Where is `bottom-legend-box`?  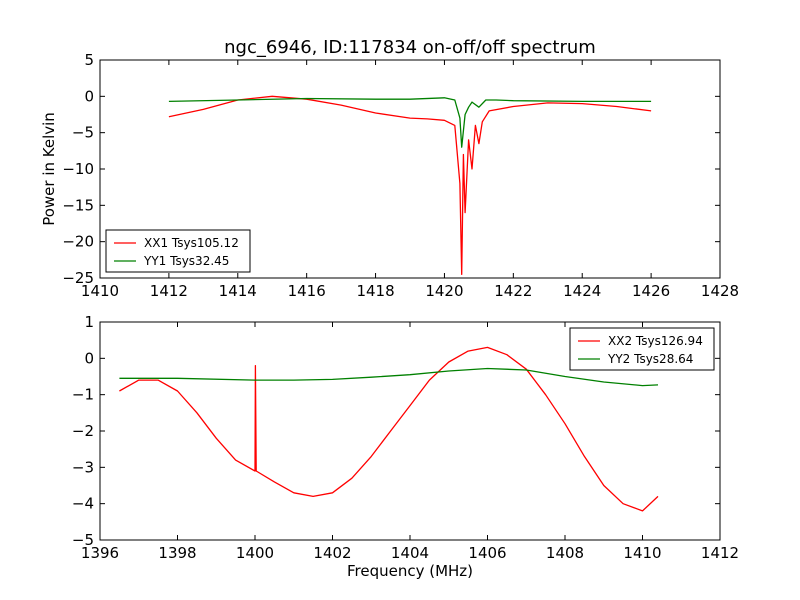 bottom-legend-box is located at coordinates (642, 349).